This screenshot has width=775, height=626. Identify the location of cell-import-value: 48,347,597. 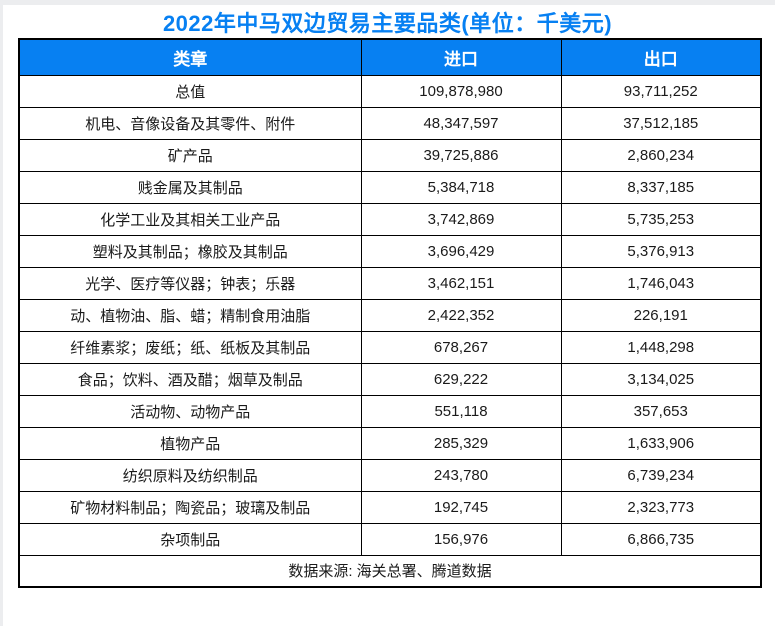
(461, 123).